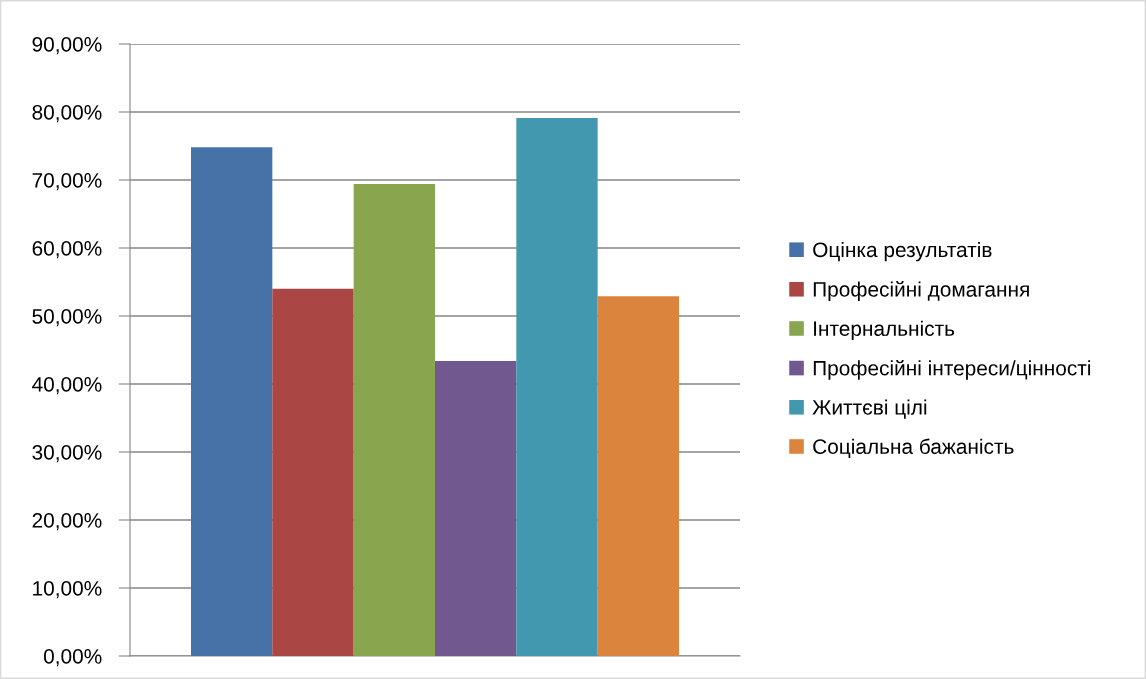  What do you see at coordinates (72, 658) in the screenshot?
I see `y-tick-label: 0,00%` at bounding box center [72, 658].